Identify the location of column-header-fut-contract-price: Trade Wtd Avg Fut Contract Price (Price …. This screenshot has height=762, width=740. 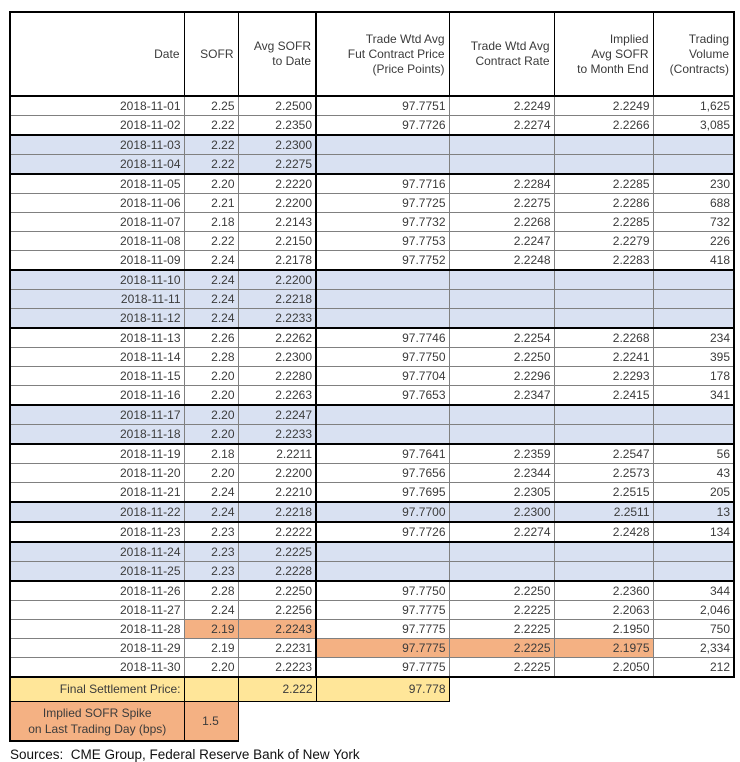
(382, 54).